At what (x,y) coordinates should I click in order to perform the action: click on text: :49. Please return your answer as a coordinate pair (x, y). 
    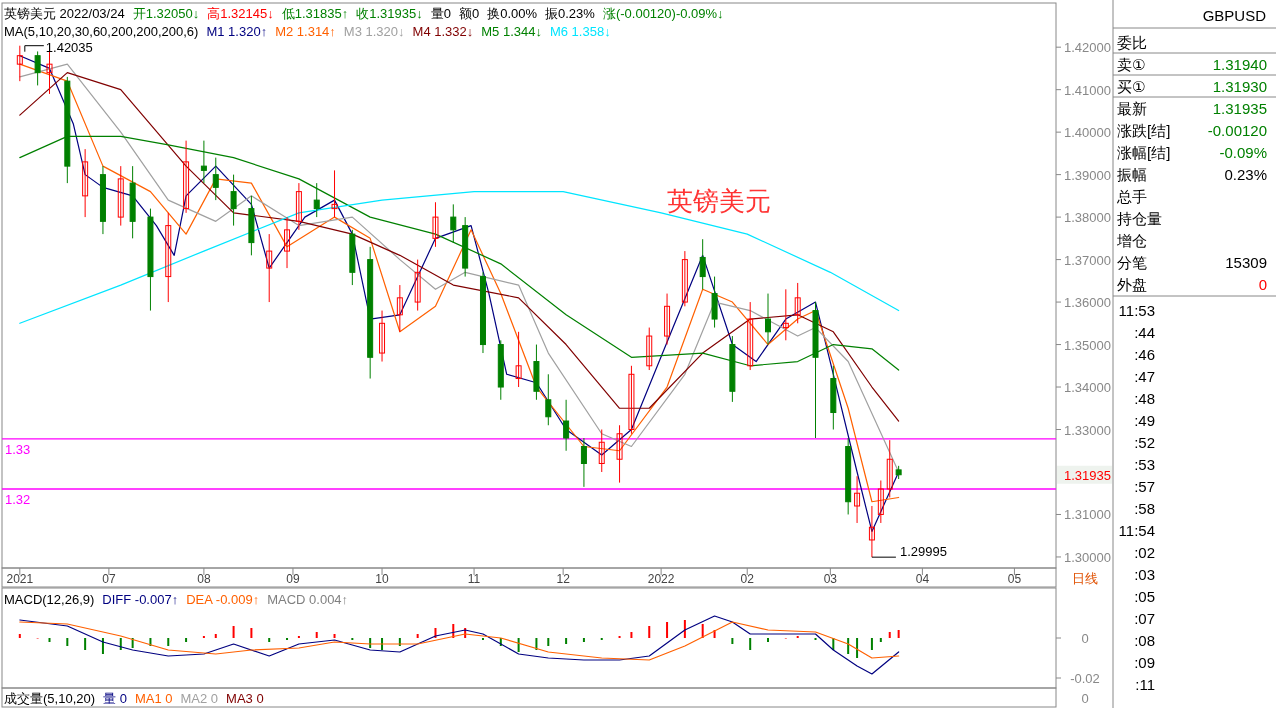
    Looking at the image, I should click on (1144, 420).